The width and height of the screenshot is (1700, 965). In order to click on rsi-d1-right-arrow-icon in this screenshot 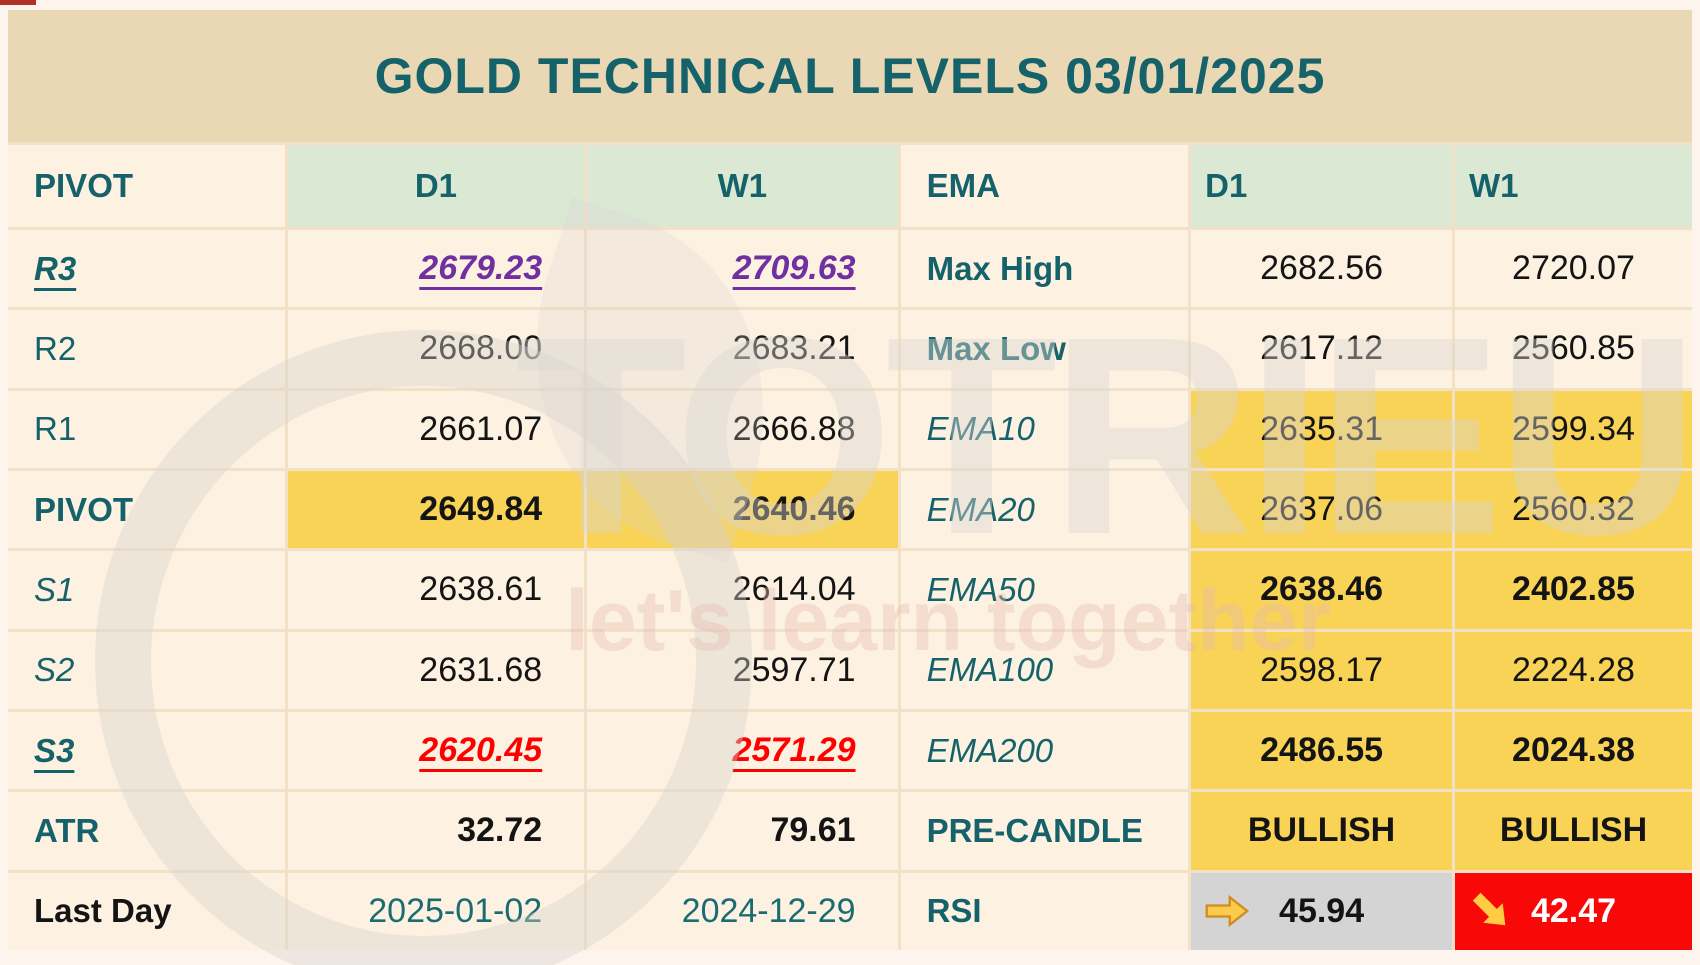, I will do `click(1227, 911)`.